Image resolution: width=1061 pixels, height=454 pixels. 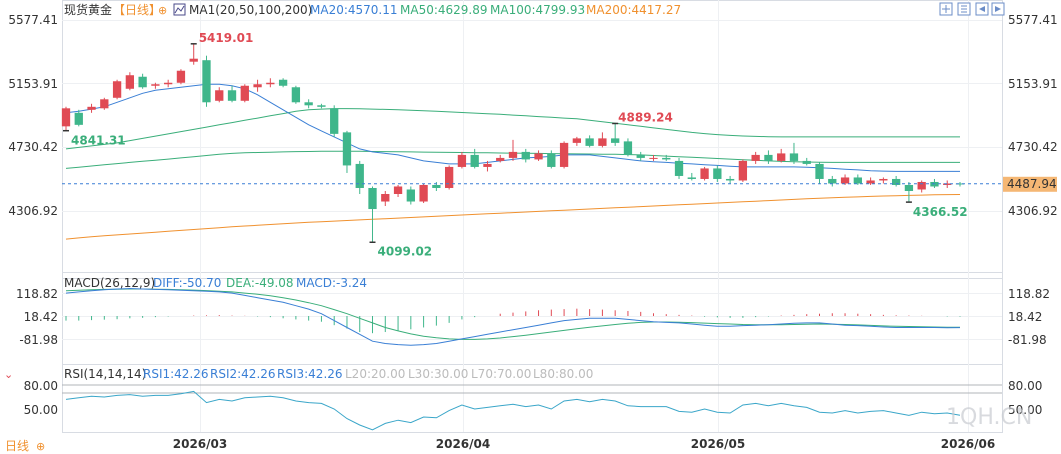 What do you see at coordinates (633, 10) in the screenshot?
I see `ma200-value: MA200:4417.27` at bounding box center [633, 10].